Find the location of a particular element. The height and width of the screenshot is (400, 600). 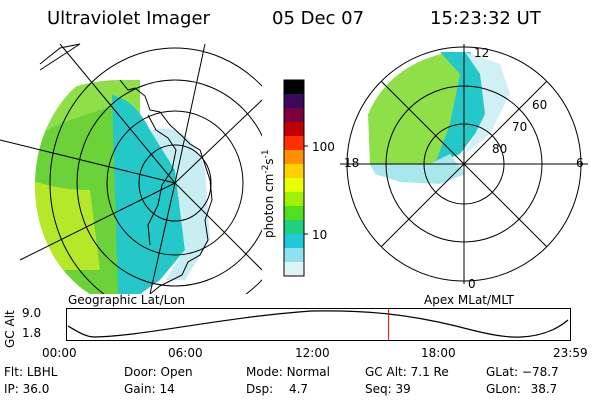

altitude-ytick-min: 1.8 is located at coordinates (32, 333).